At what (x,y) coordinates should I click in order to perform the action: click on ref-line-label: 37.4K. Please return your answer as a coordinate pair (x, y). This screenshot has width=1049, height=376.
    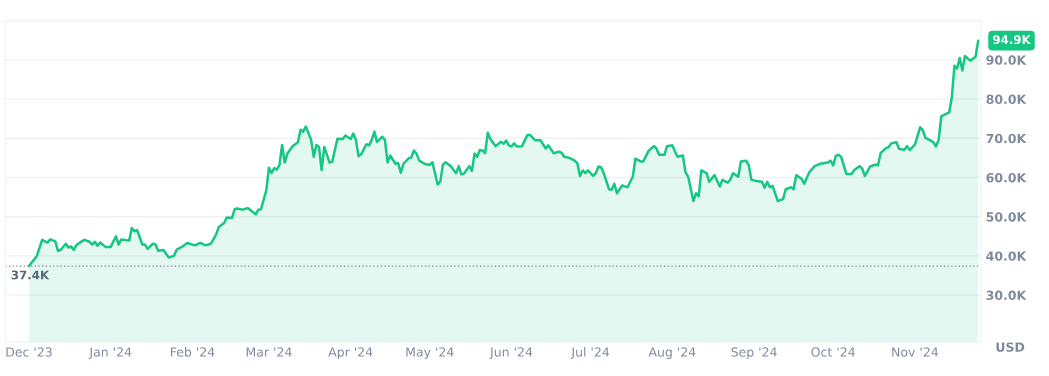
    Looking at the image, I should click on (30, 275).